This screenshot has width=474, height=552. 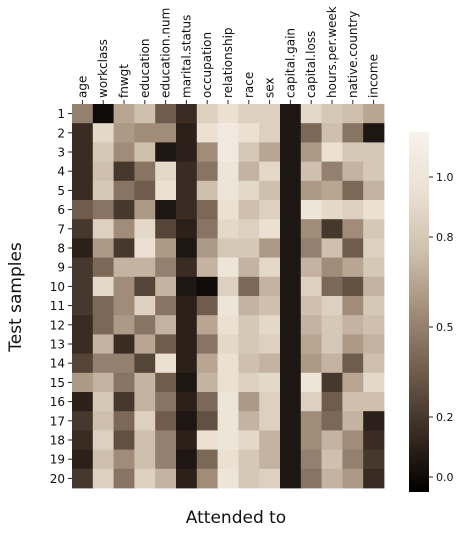 What do you see at coordinates (57, 460) in the screenshot?
I see `y-tick-label: 19` at bounding box center [57, 460].